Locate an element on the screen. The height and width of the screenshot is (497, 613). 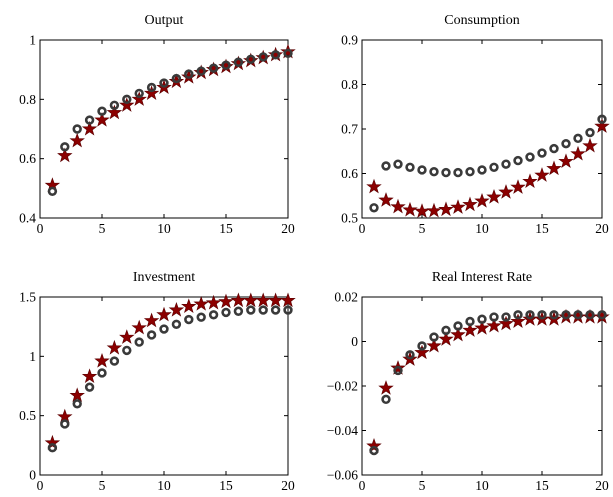
y-tick-label: 0.9 is located at coordinates (349, 40).